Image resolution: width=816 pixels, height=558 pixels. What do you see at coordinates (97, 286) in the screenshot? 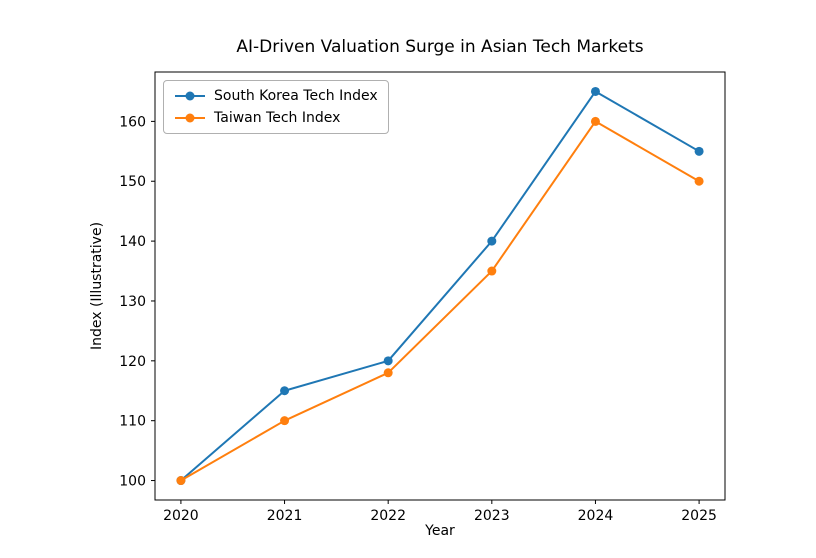
I see `y-axis-label: Index (Illustrative)` at bounding box center [97, 286].